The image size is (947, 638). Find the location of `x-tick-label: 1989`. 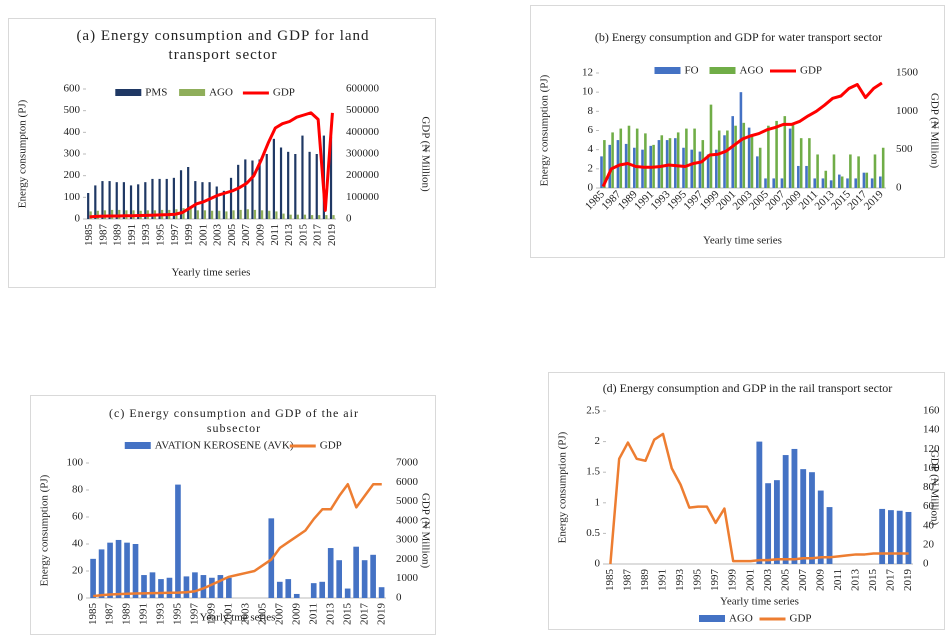

x-tick-label: 1989 is located at coordinates (127, 614).